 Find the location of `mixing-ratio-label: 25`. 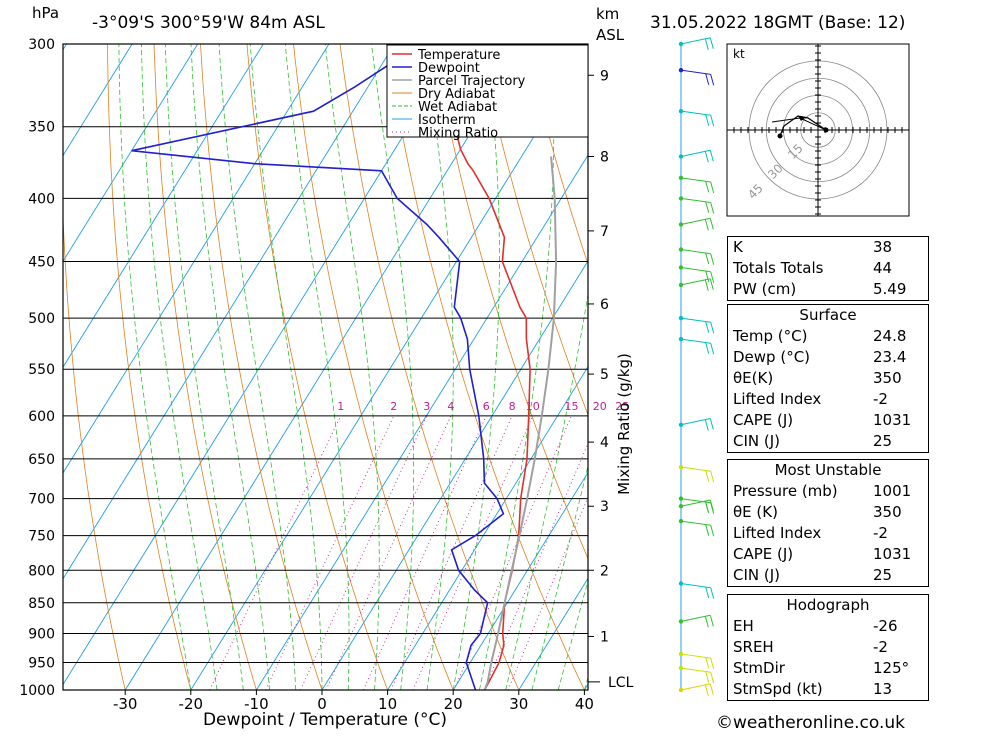

mixing-ratio-label: 25 is located at coordinates (622, 406).